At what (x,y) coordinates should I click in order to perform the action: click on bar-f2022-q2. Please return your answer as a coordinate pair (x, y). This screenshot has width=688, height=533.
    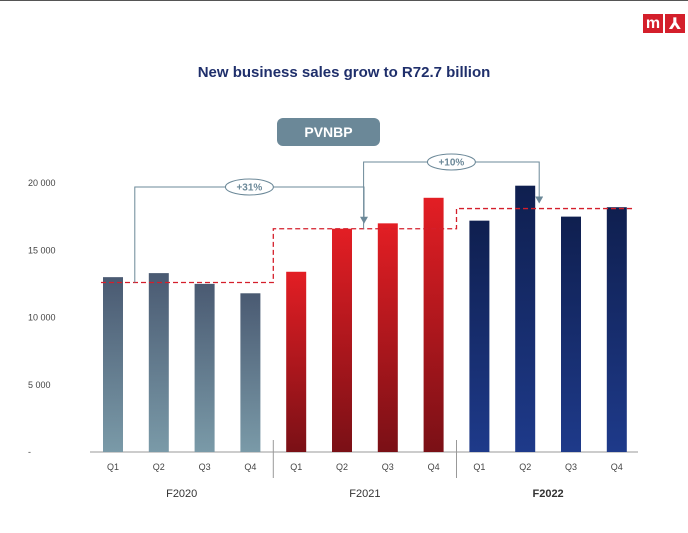
    Looking at the image, I should click on (525, 318).